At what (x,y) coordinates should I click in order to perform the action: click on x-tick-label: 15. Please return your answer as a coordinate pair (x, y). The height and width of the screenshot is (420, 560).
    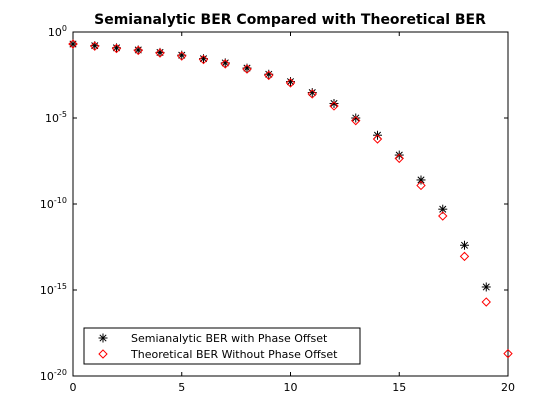
    Looking at the image, I should click on (399, 387).